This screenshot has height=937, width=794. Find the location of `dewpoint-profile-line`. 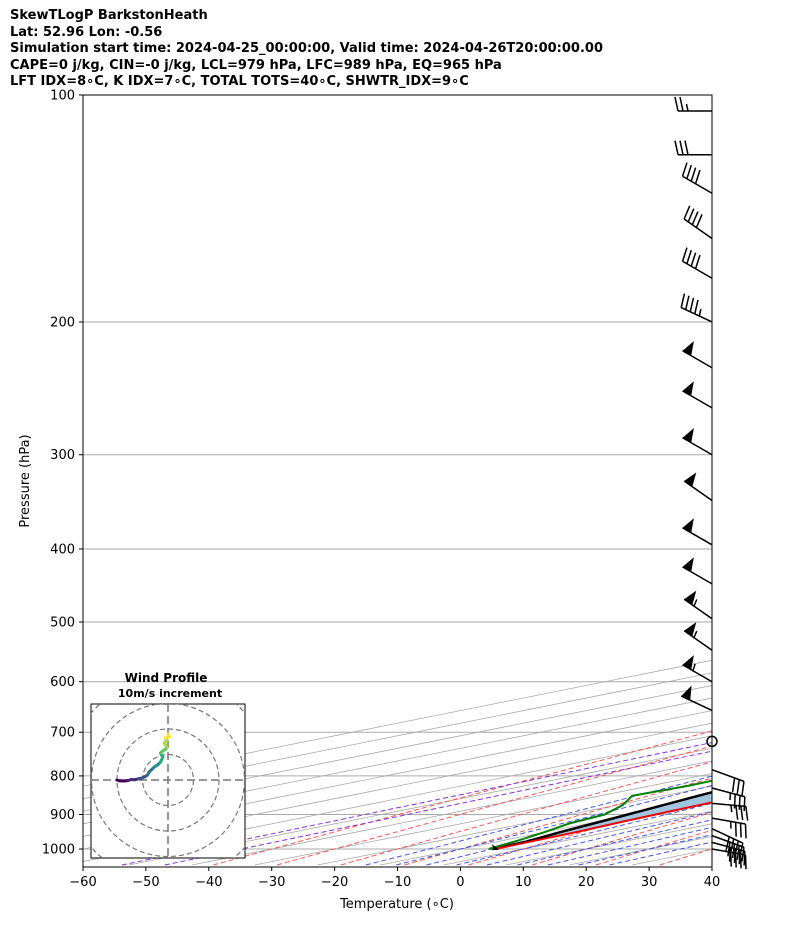

dewpoint-profile-line is located at coordinates (600, 814).